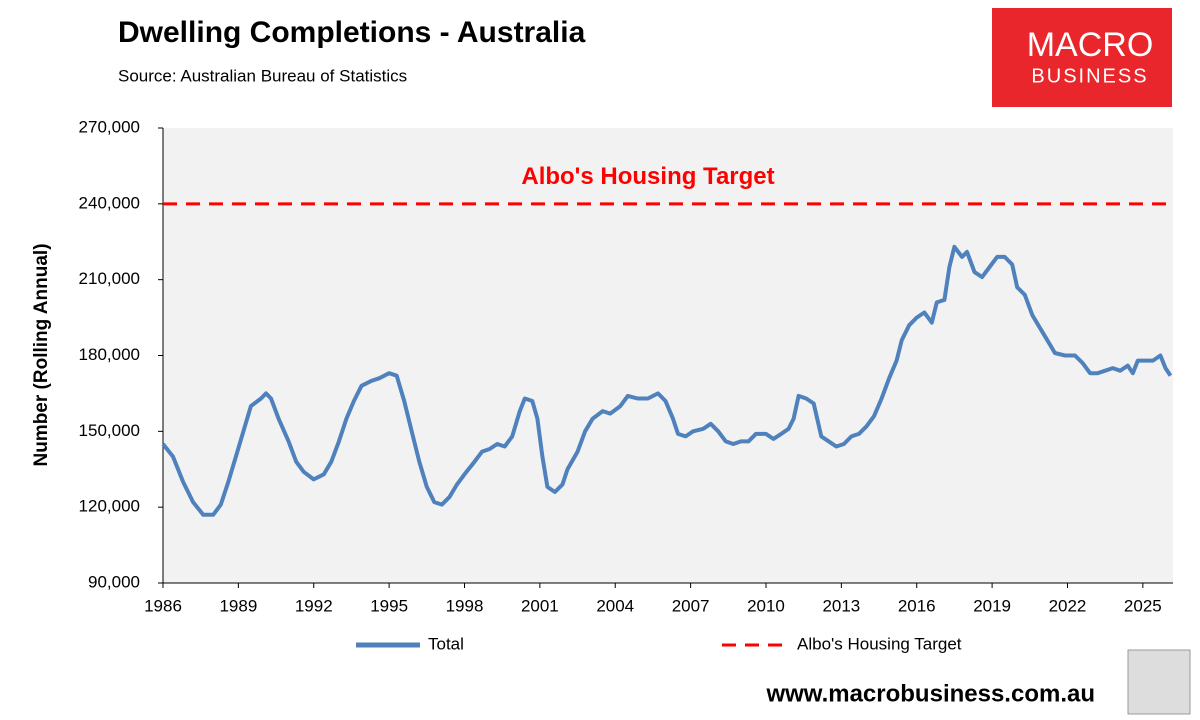 This screenshot has width=1200, height=720. What do you see at coordinates (540, 605) in the screenshot?
I see `x-tick-label: 2001` at bounding box center [540, 605].